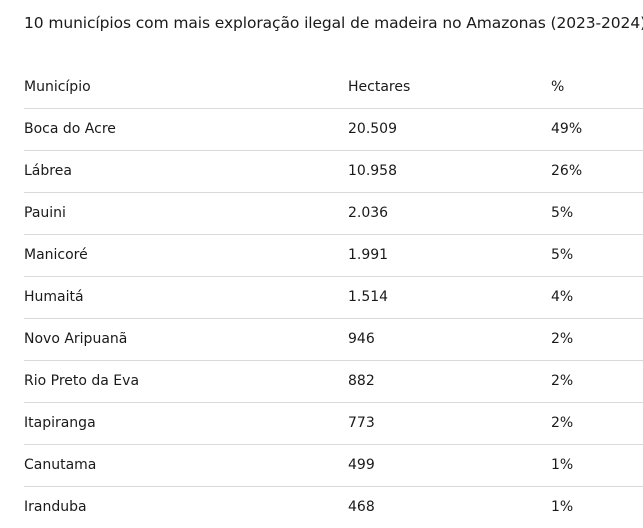 This screenshot has width=643, height=528. Describe the element at coordinates (361, 423) in the screenshot. I see `cell-hectares: 773` at that location.